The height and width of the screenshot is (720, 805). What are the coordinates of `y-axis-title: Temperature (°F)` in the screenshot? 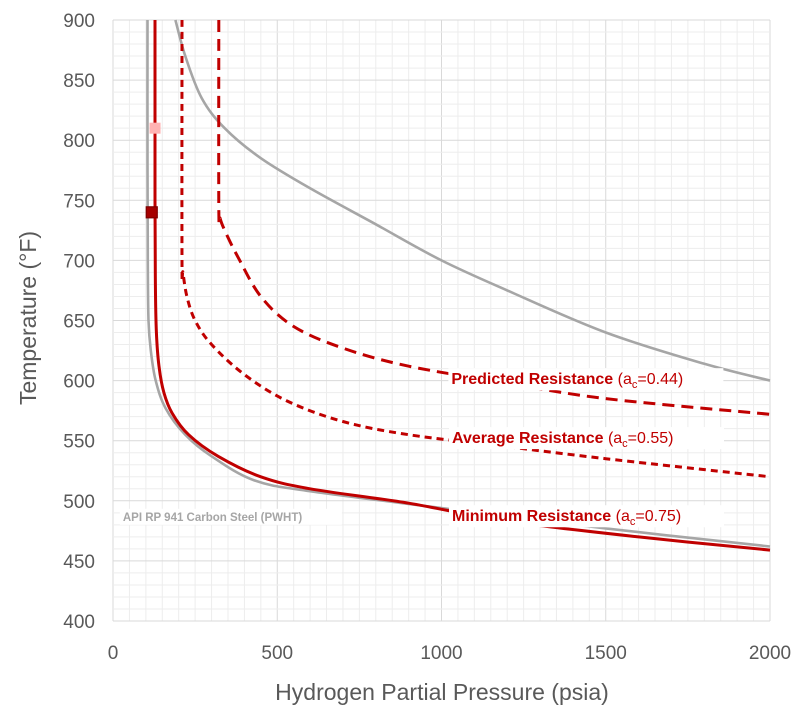 It's located at (28, 318).